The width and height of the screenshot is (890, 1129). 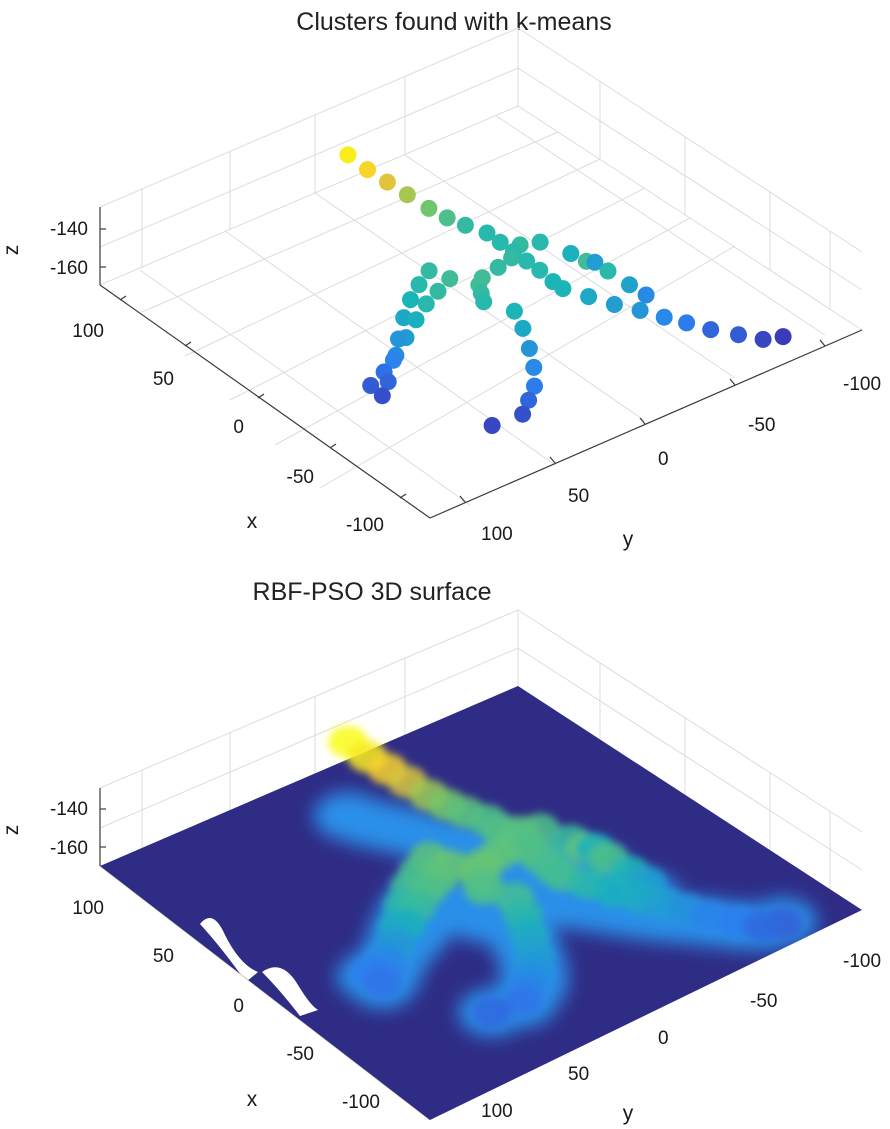 I want to click on rbf-xtick-label: 0, so click(x=238, y=1006).